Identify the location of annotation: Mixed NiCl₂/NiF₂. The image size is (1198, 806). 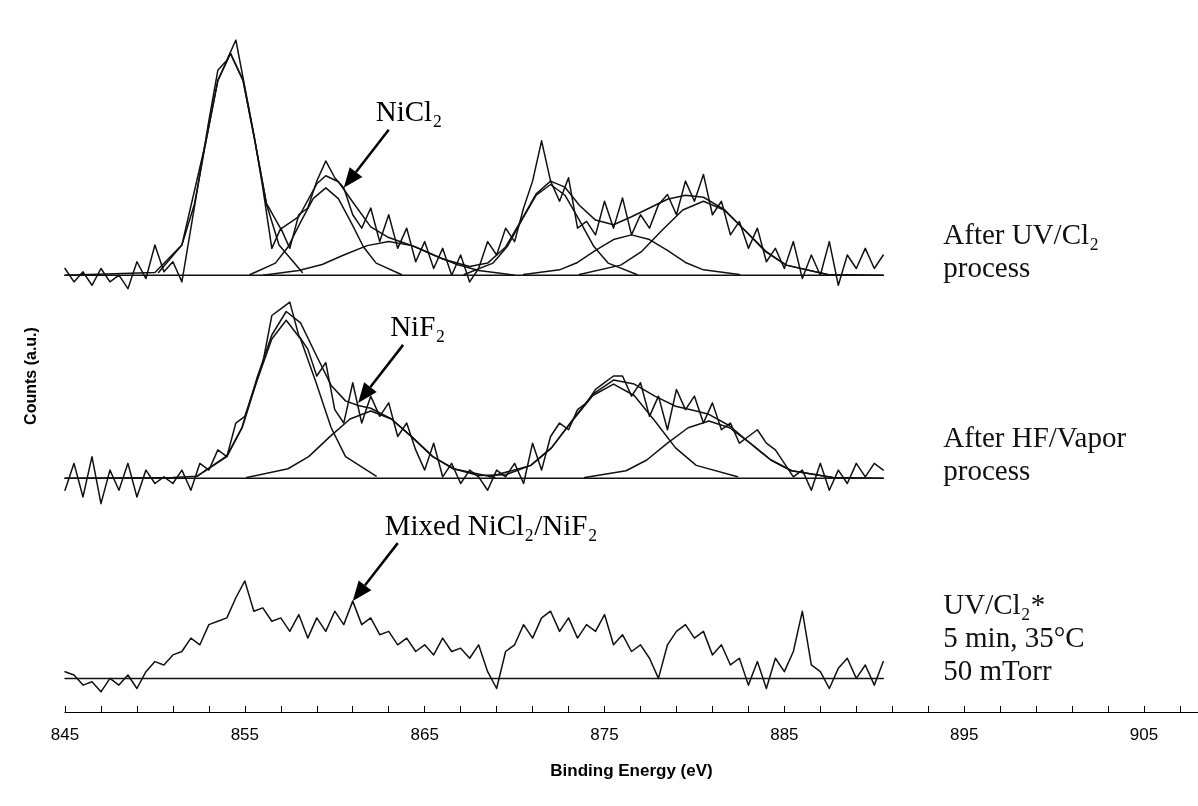
(491, 524).